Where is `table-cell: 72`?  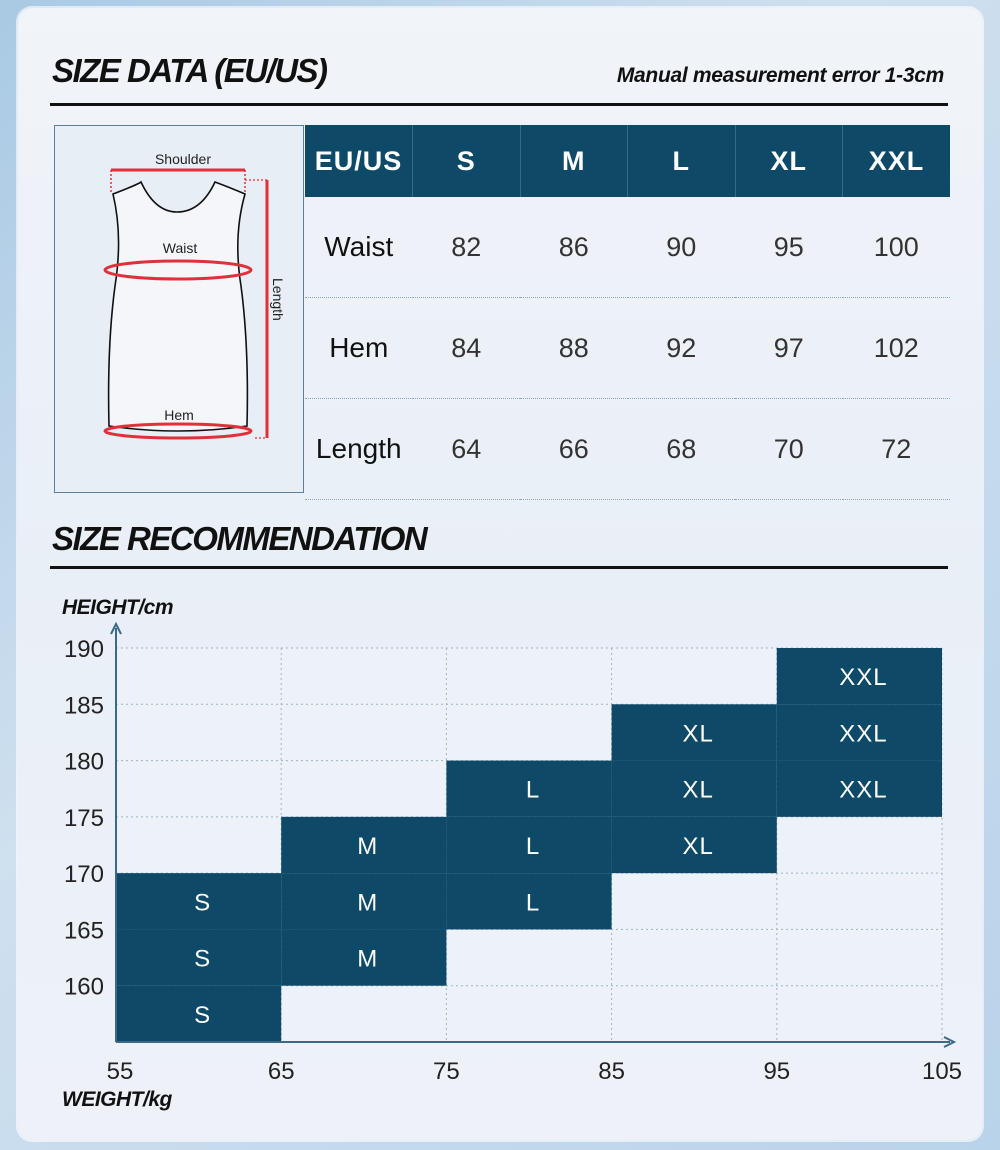
table-cell: 72 is located at coordinates (896, 449).